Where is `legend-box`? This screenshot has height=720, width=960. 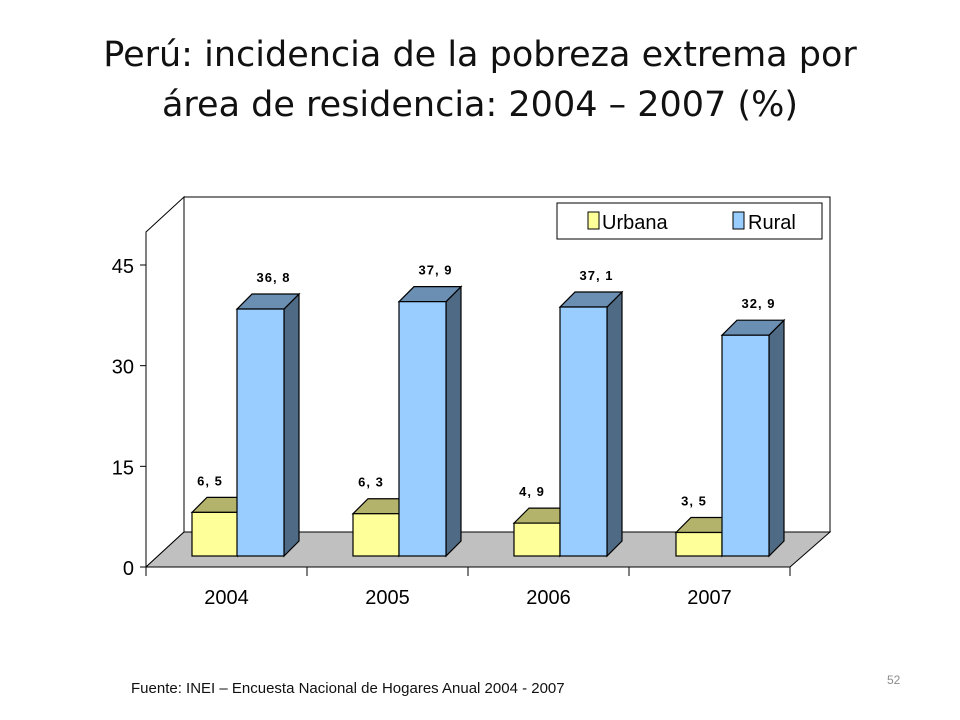 legend-box is located at coordinates (689, 221).